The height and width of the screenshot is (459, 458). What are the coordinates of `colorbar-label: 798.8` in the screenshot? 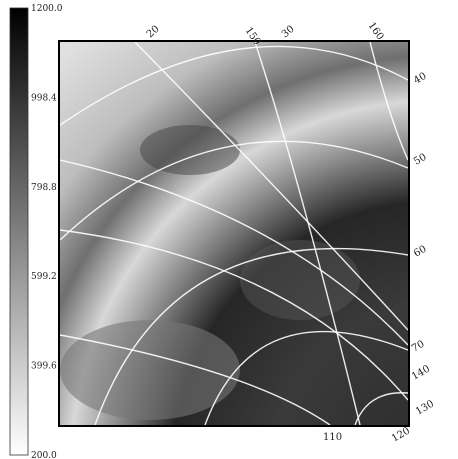 It's located at (44, 188).